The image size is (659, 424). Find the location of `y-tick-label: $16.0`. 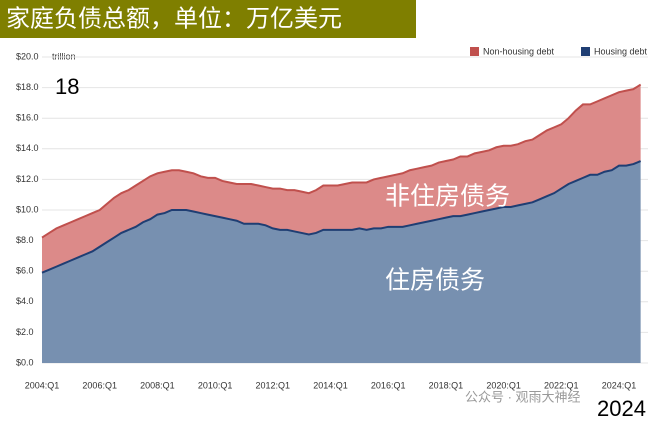

y-tick-label: $16.0 is located at coordinates (27, 118).